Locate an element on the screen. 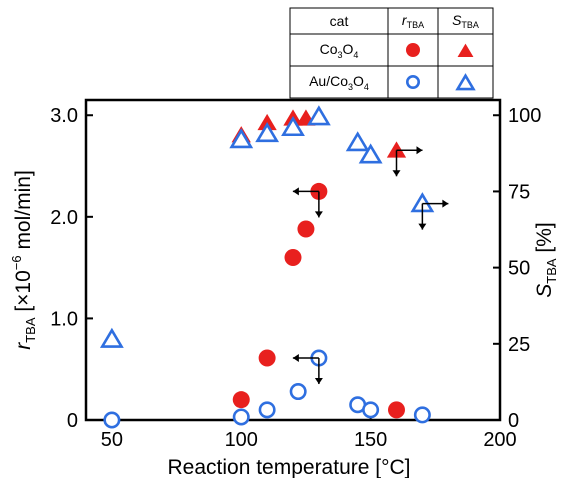 The width and height of the screenshot is (562, 478). y-right-tick-label: 75 is located at coordinates (519, 192).